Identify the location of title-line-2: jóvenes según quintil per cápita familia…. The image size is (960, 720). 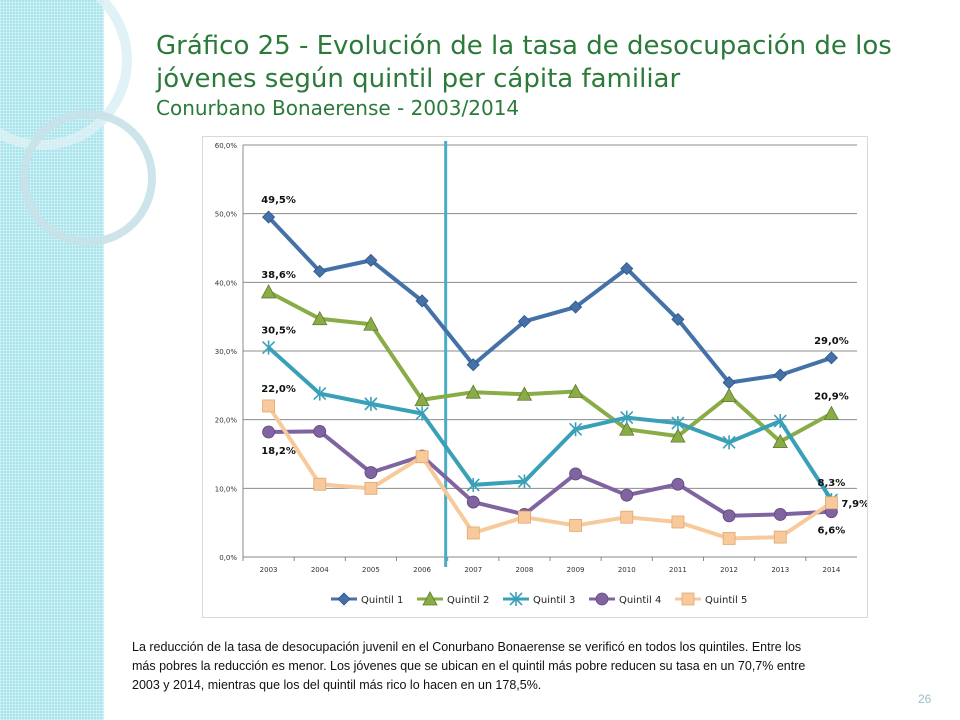
(418, 79).